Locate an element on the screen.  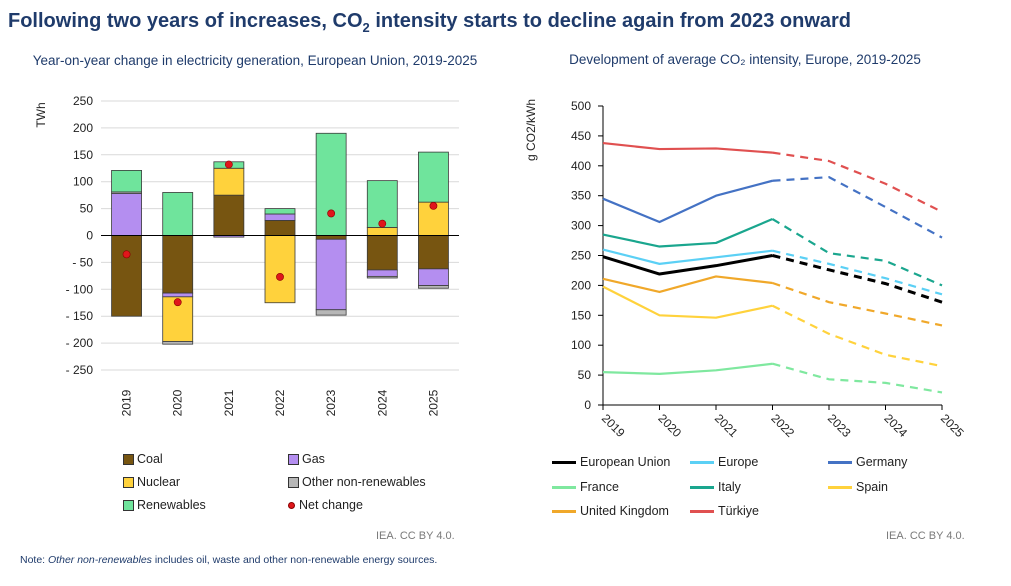
line-t-rkiye-forecast is located at coordinates (857, 182).